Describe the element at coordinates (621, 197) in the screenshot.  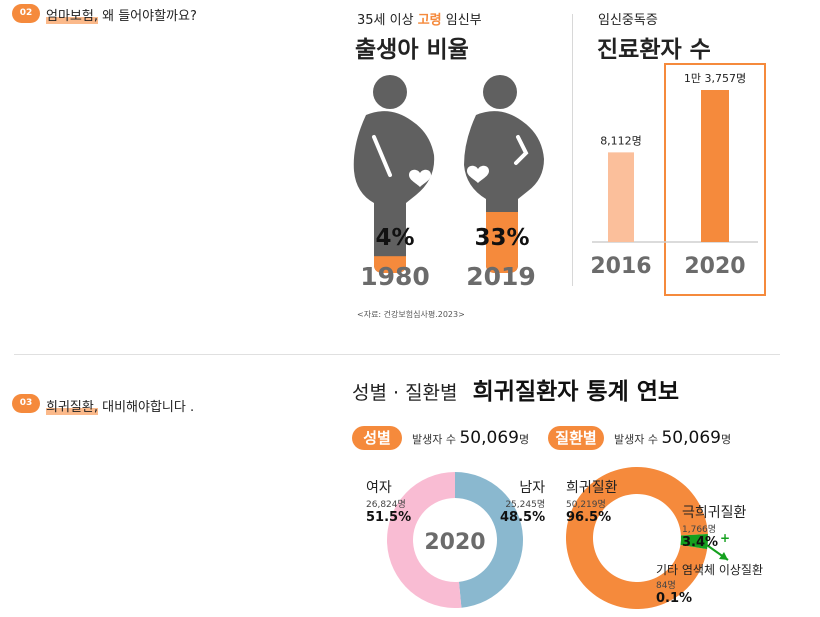
I see `bar-2016` at that location.